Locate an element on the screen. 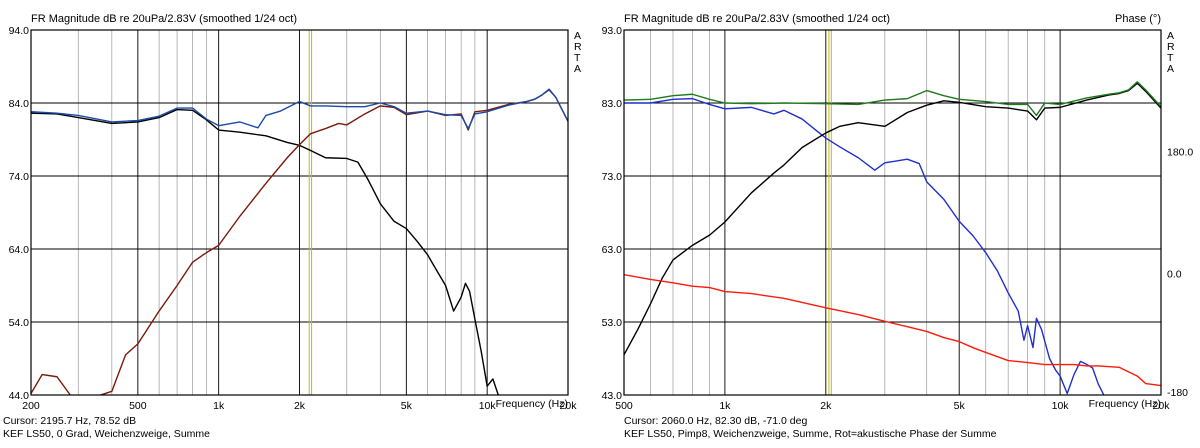 Image resolution: width=1200 pixels, height=448 pixels. left-x-tick-200: 200 is located at coordinates (31, 406).